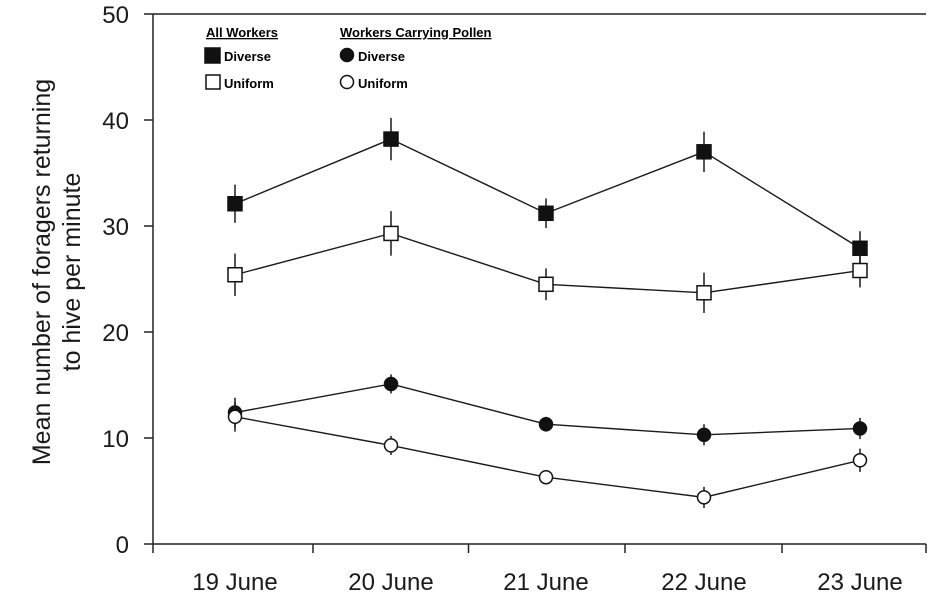  What do you see at coordinates (416, 32) in the screenshot?
I see `legend-group-title-pollen: Workers Carrying Pollen` at bounding box center [416, 32].